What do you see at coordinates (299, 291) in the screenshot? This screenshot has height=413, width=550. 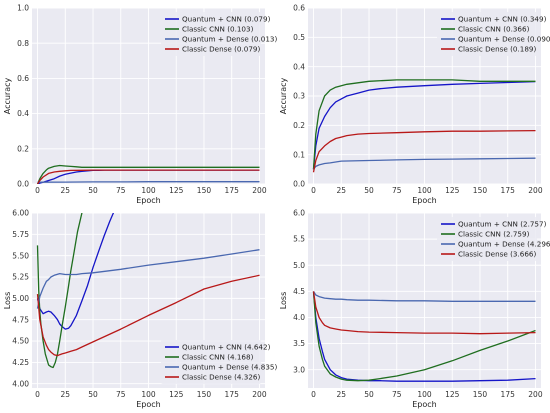 I see `y-tick-label: 4.5` at bounding box center [299, 291].